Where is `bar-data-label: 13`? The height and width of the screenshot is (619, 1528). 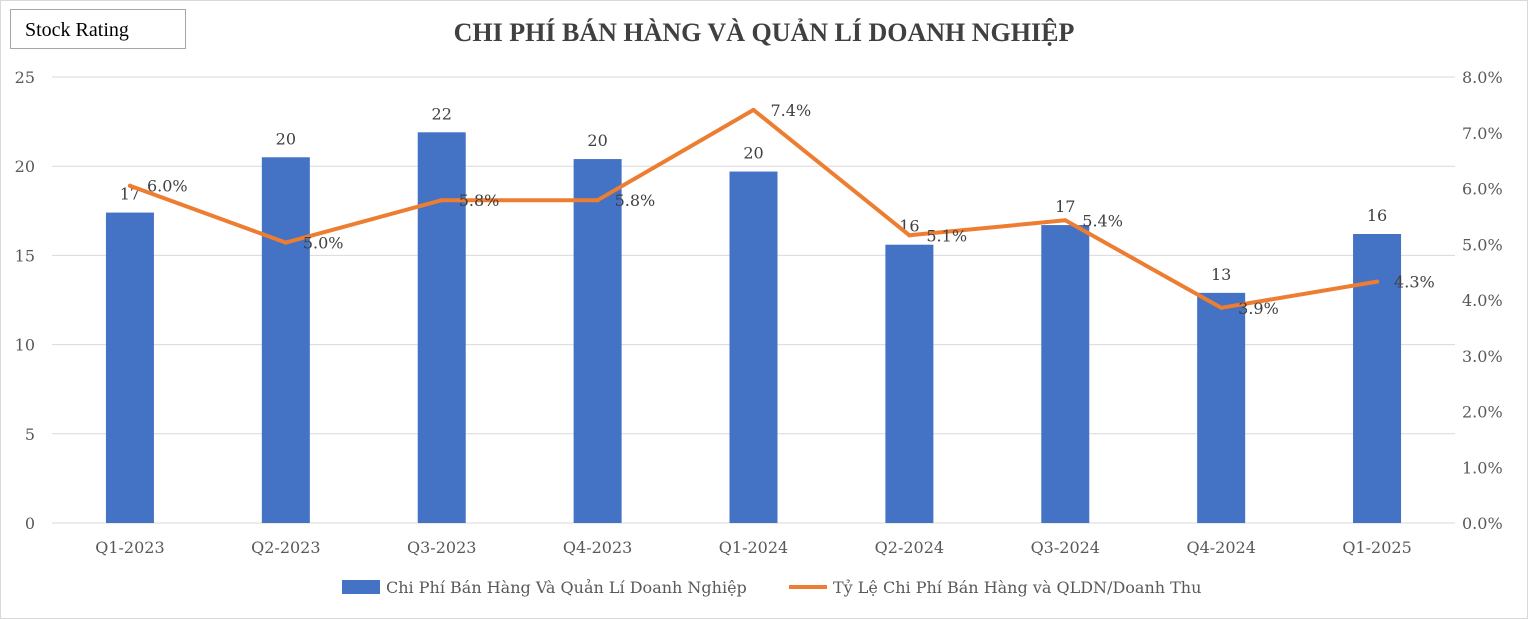
bar-data-label: 13 is located at coordinates (1221, 274).